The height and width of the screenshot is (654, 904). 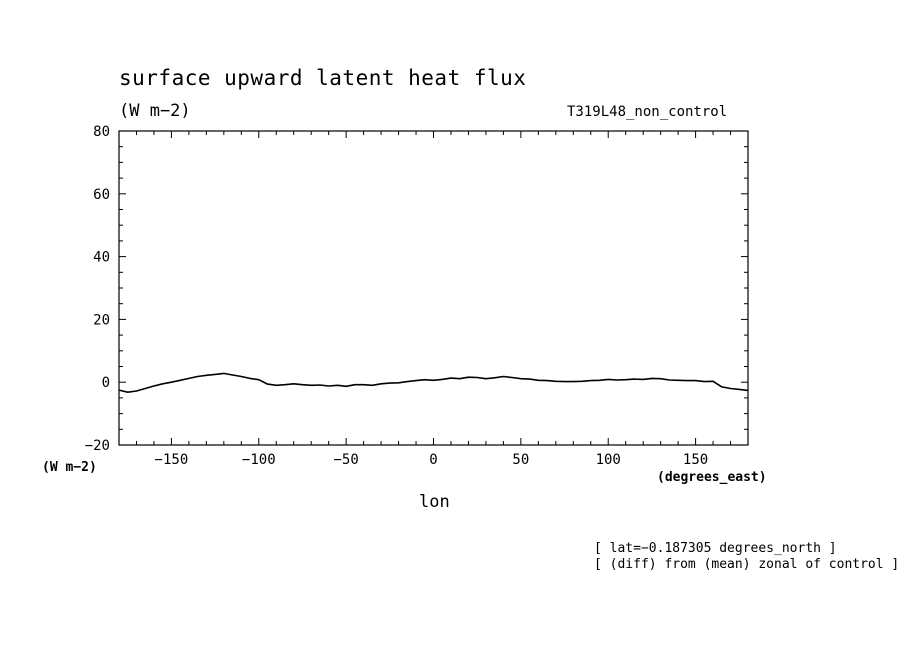 I want to click on x-tick-label: 100, so click(x=608, y=460).